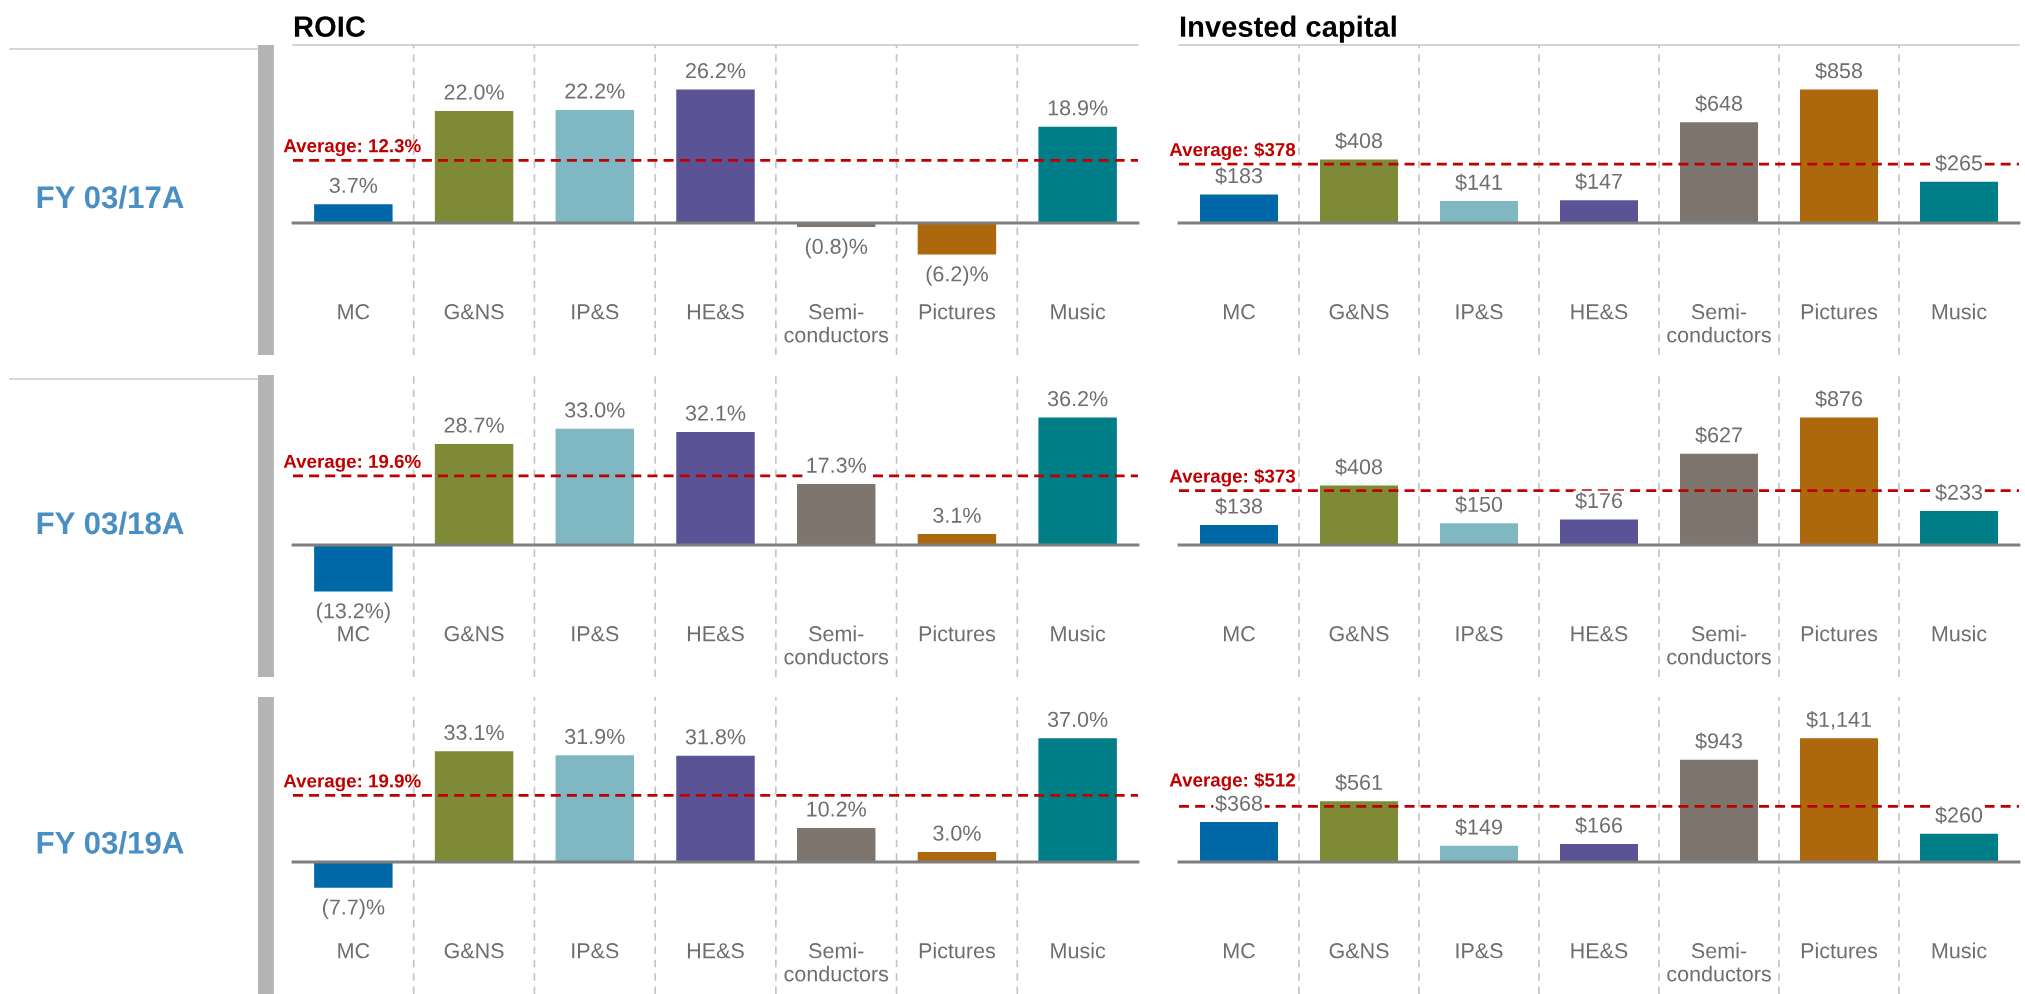  What do you see at coordinates (957, 275) in the screenshot?
I see `data-label: (6.2)%` at bounding box center [957, 275].